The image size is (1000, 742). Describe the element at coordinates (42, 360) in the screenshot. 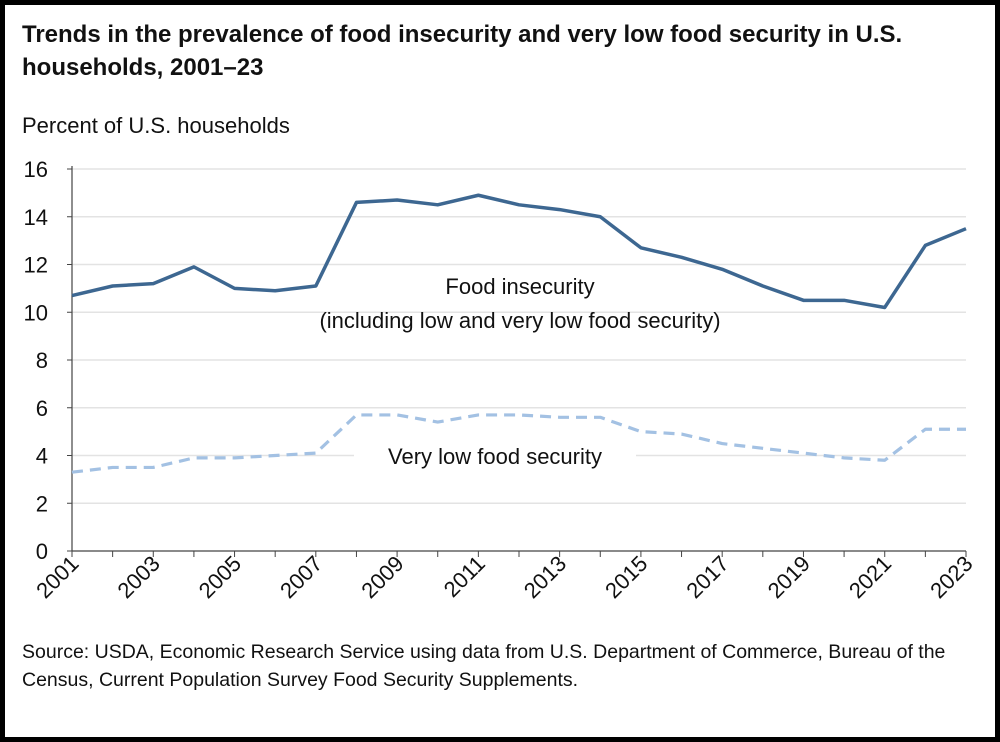

I see `y-tick-label: 8` at that location.